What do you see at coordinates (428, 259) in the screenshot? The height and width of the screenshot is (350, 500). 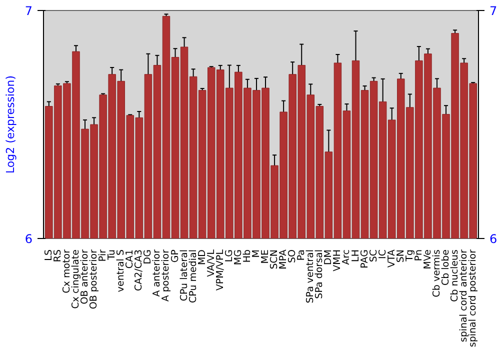 I see `x-tick-label: MVe` at bounding box center [428, 259].